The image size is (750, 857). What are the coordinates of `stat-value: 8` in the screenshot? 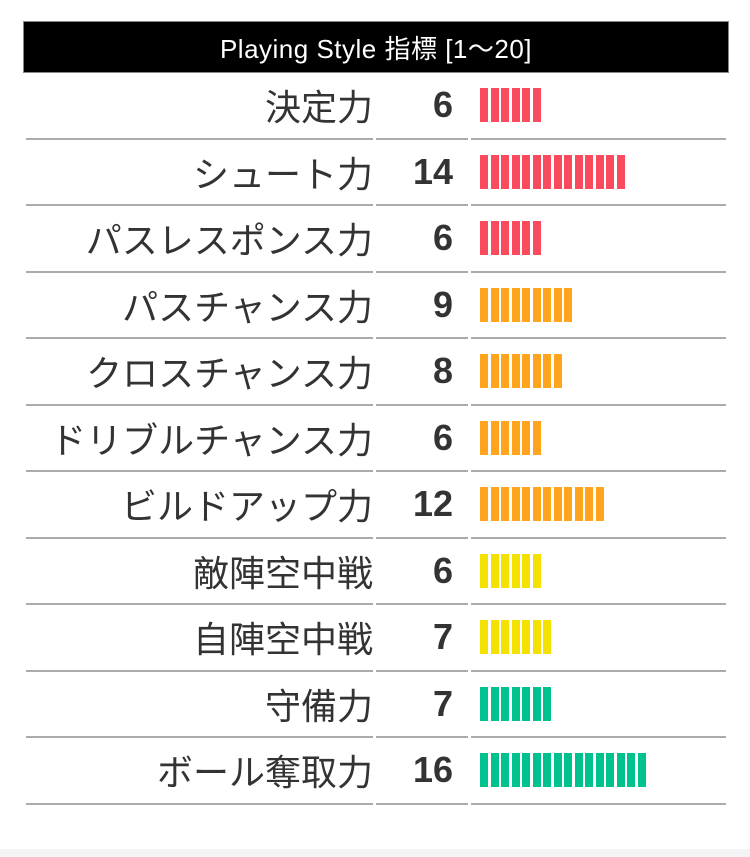 It's located at (422, 372).